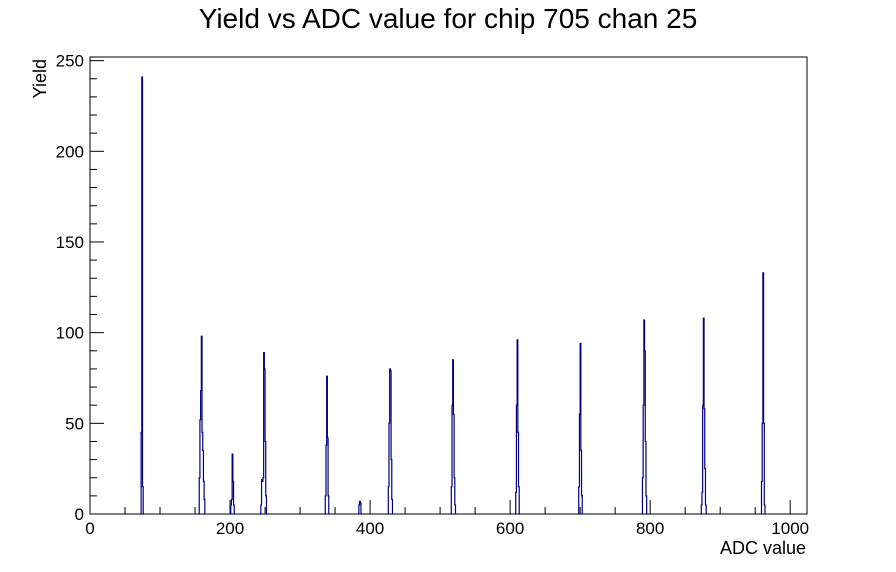 This screenshot has width=896, height=572. What do you see at coordinates (74, 423) in the screenshot?
I see `y-tick-label: 50` at bounding box center [74, 423].